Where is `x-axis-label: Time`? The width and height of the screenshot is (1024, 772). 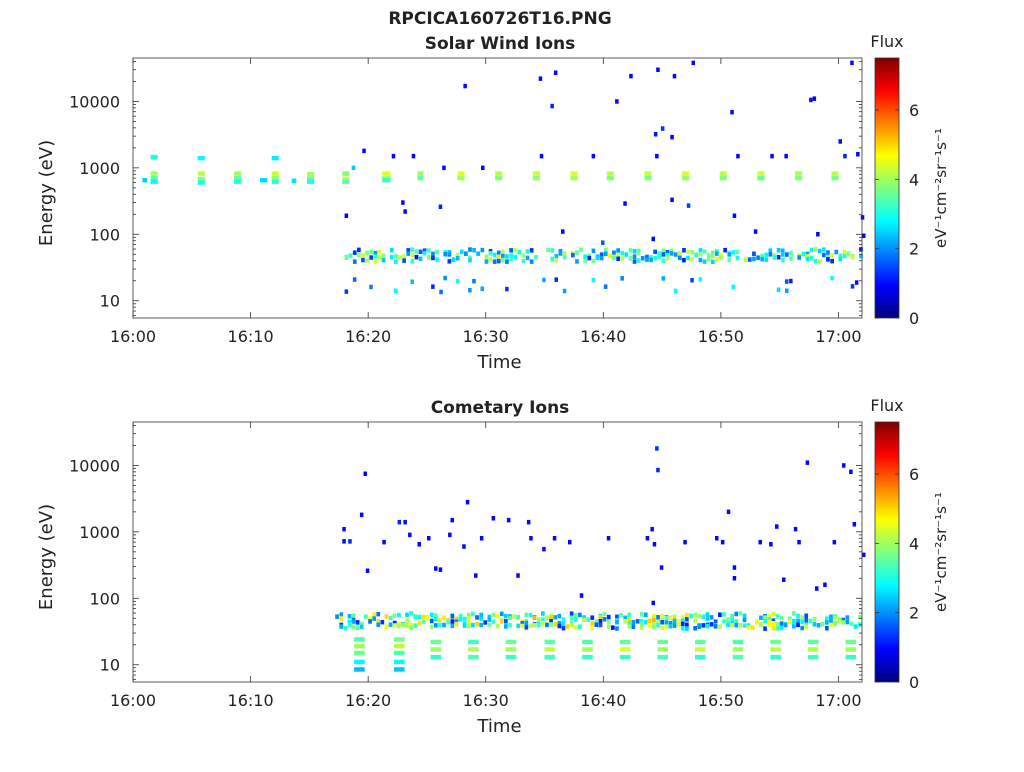
x-axis-label: Time is located at coordinates (498, 726).